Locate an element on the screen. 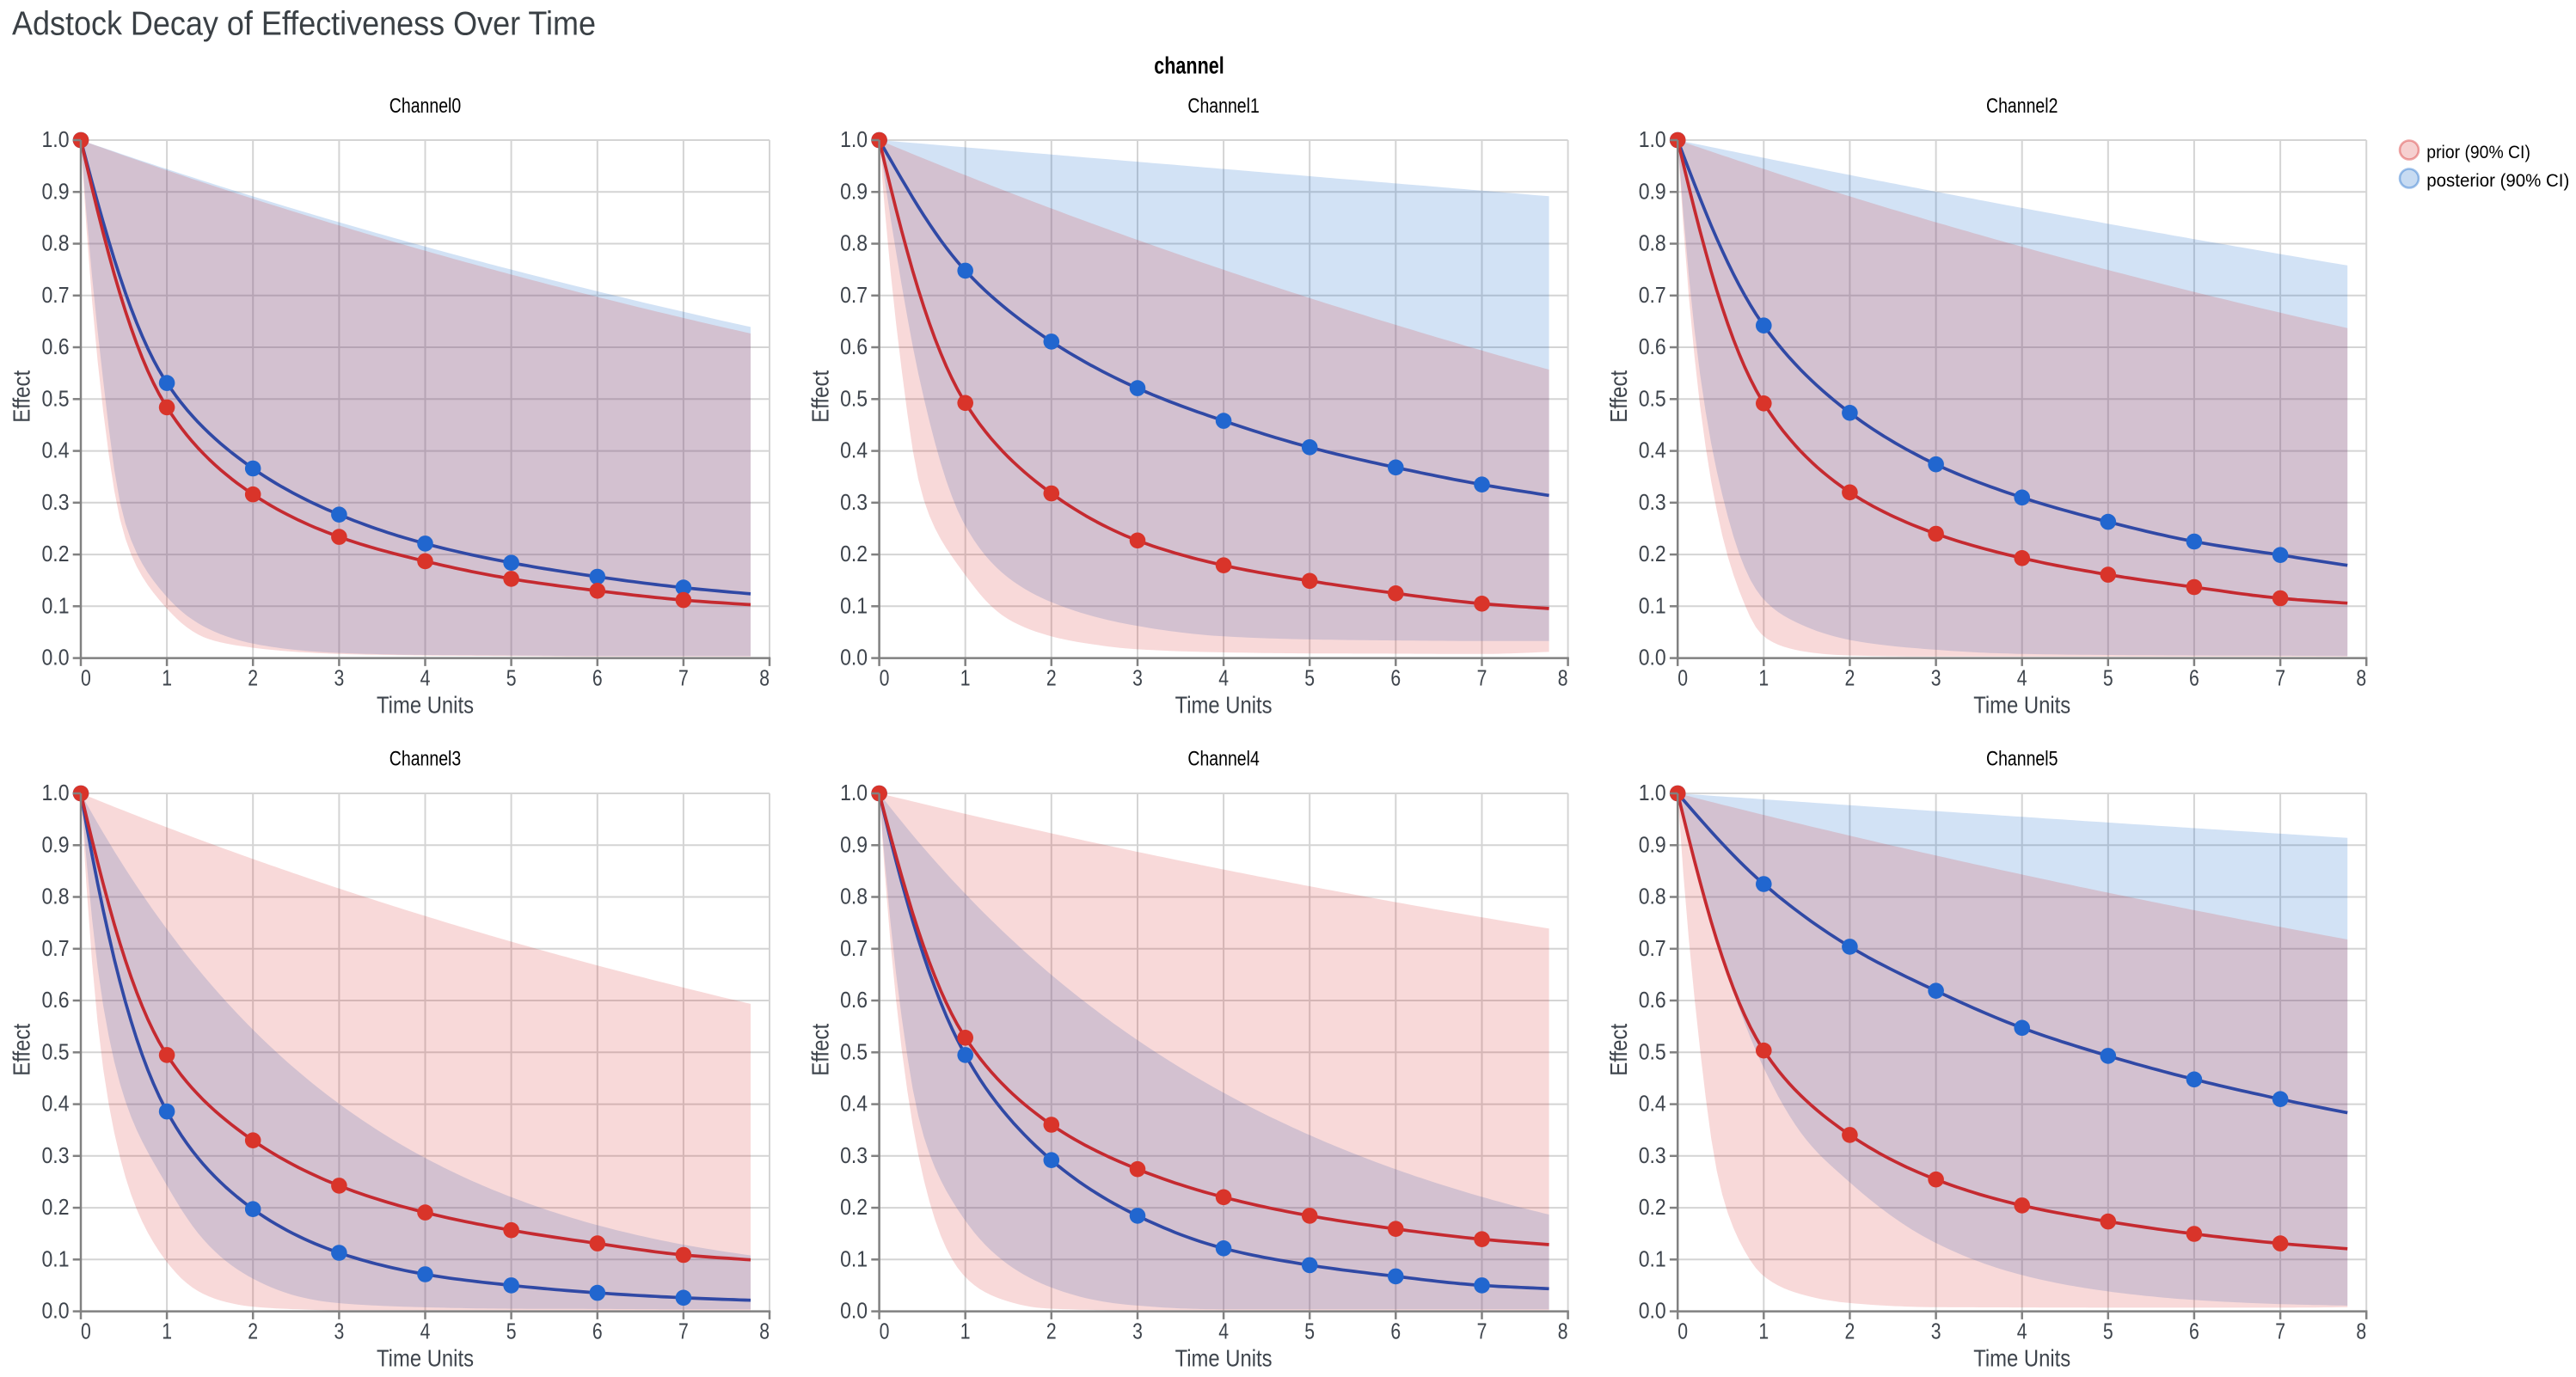  svg-text: channel is located at coordinates (1189, 65).